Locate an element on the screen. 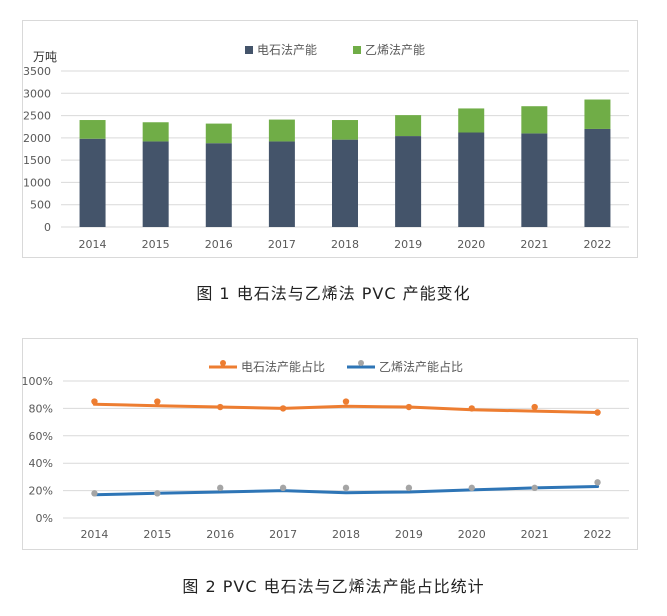 Image resolution: width=667 pixels, height=616 pixels. y-tick-label: 500 is located at coordinates (40, 205).